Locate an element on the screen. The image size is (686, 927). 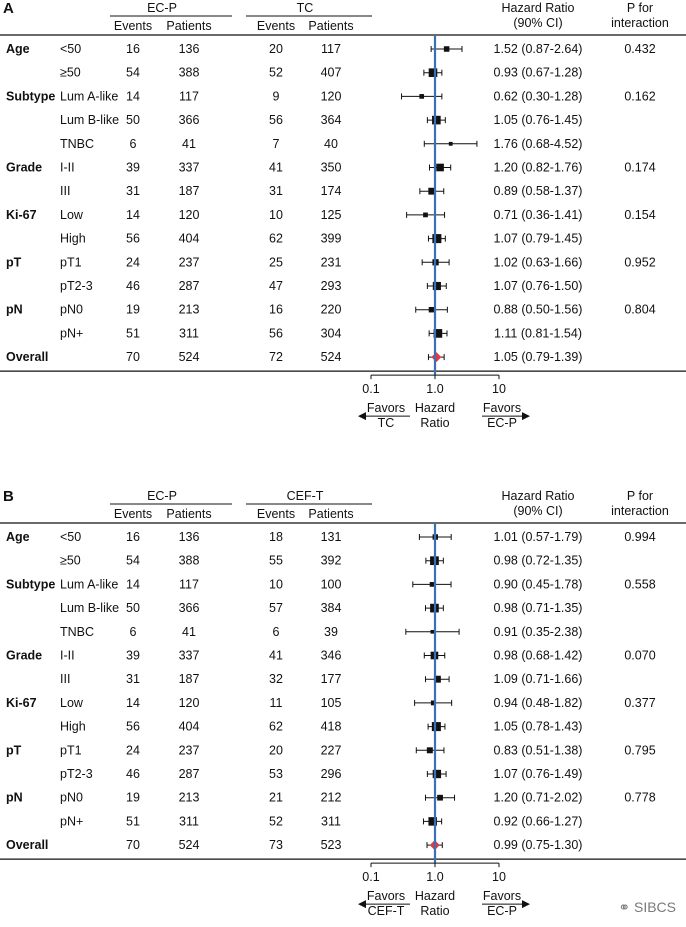
row-subgroup-label: High is located at coordinates (73, 727).